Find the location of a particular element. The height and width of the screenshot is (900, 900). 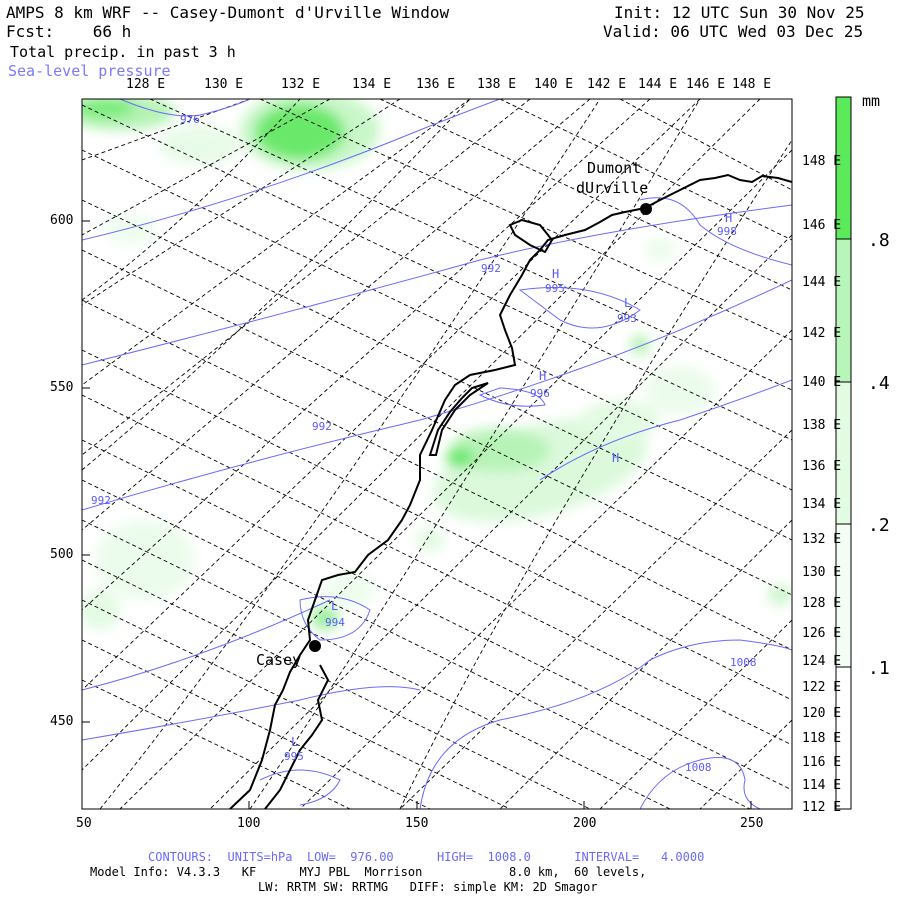

bottom-axis-label: 250 is located at coordinates (752, 823).